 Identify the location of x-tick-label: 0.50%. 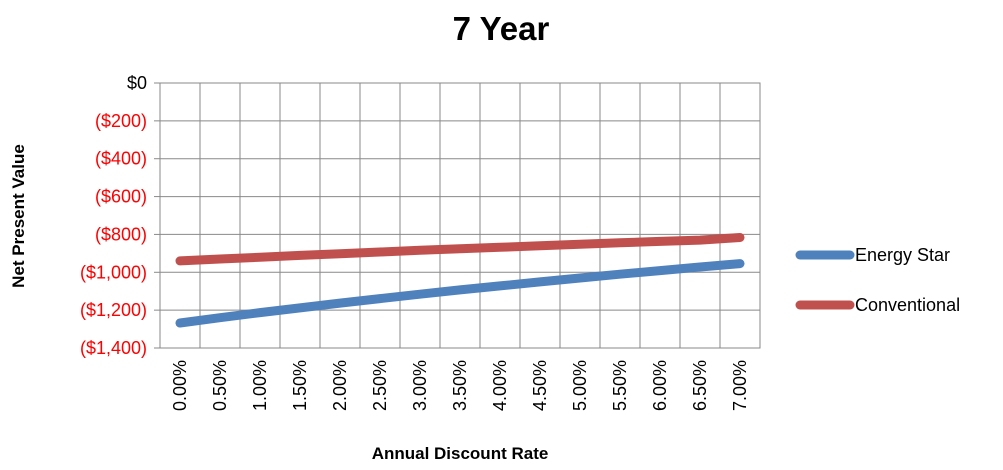
(220, 385).